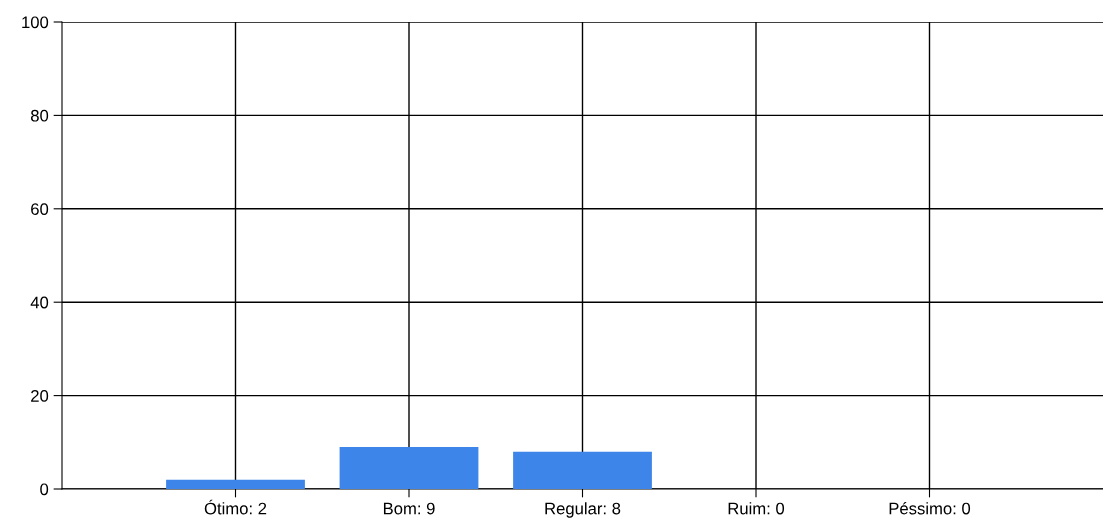 The width and height of the screenshot is (1103, 526). Describe the element at coordinates (44, 489) in the screenshot. I see `y-tick-label: 0` at that location.